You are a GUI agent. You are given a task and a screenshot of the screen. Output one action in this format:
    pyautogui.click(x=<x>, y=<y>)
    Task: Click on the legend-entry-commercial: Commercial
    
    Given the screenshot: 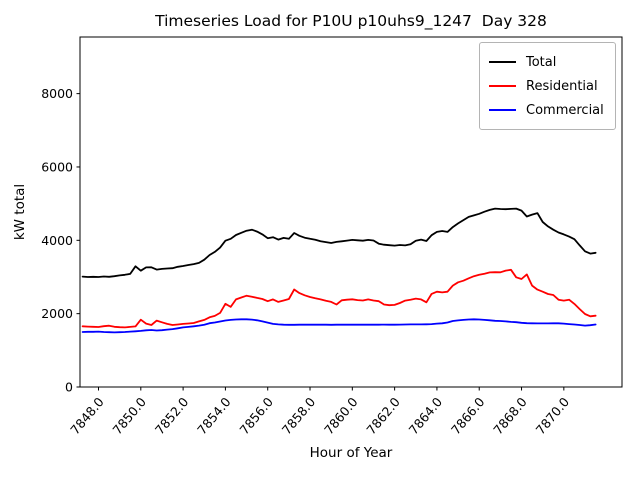 What is the action you would take?
    pyautogui.click(x=548, y=110)
    